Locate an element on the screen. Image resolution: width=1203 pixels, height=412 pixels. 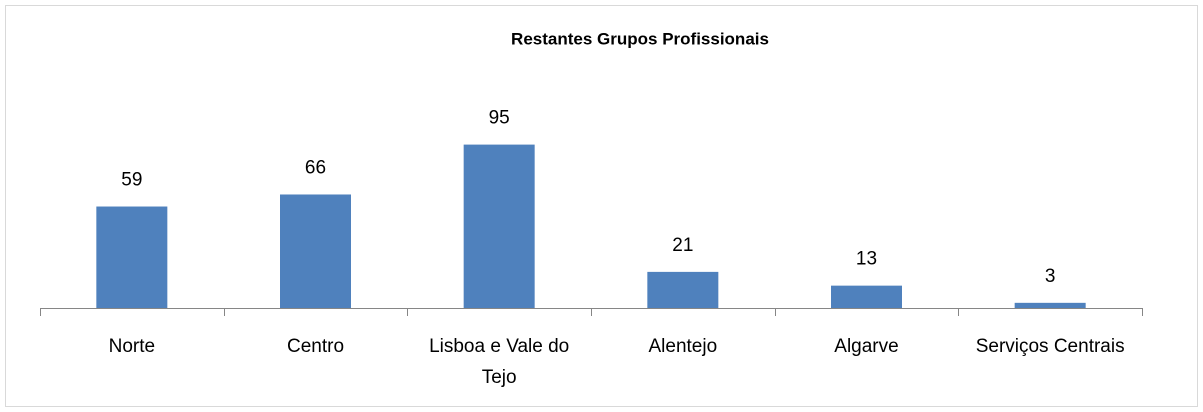
data-label: 66 is located at coordinates (315, 167).